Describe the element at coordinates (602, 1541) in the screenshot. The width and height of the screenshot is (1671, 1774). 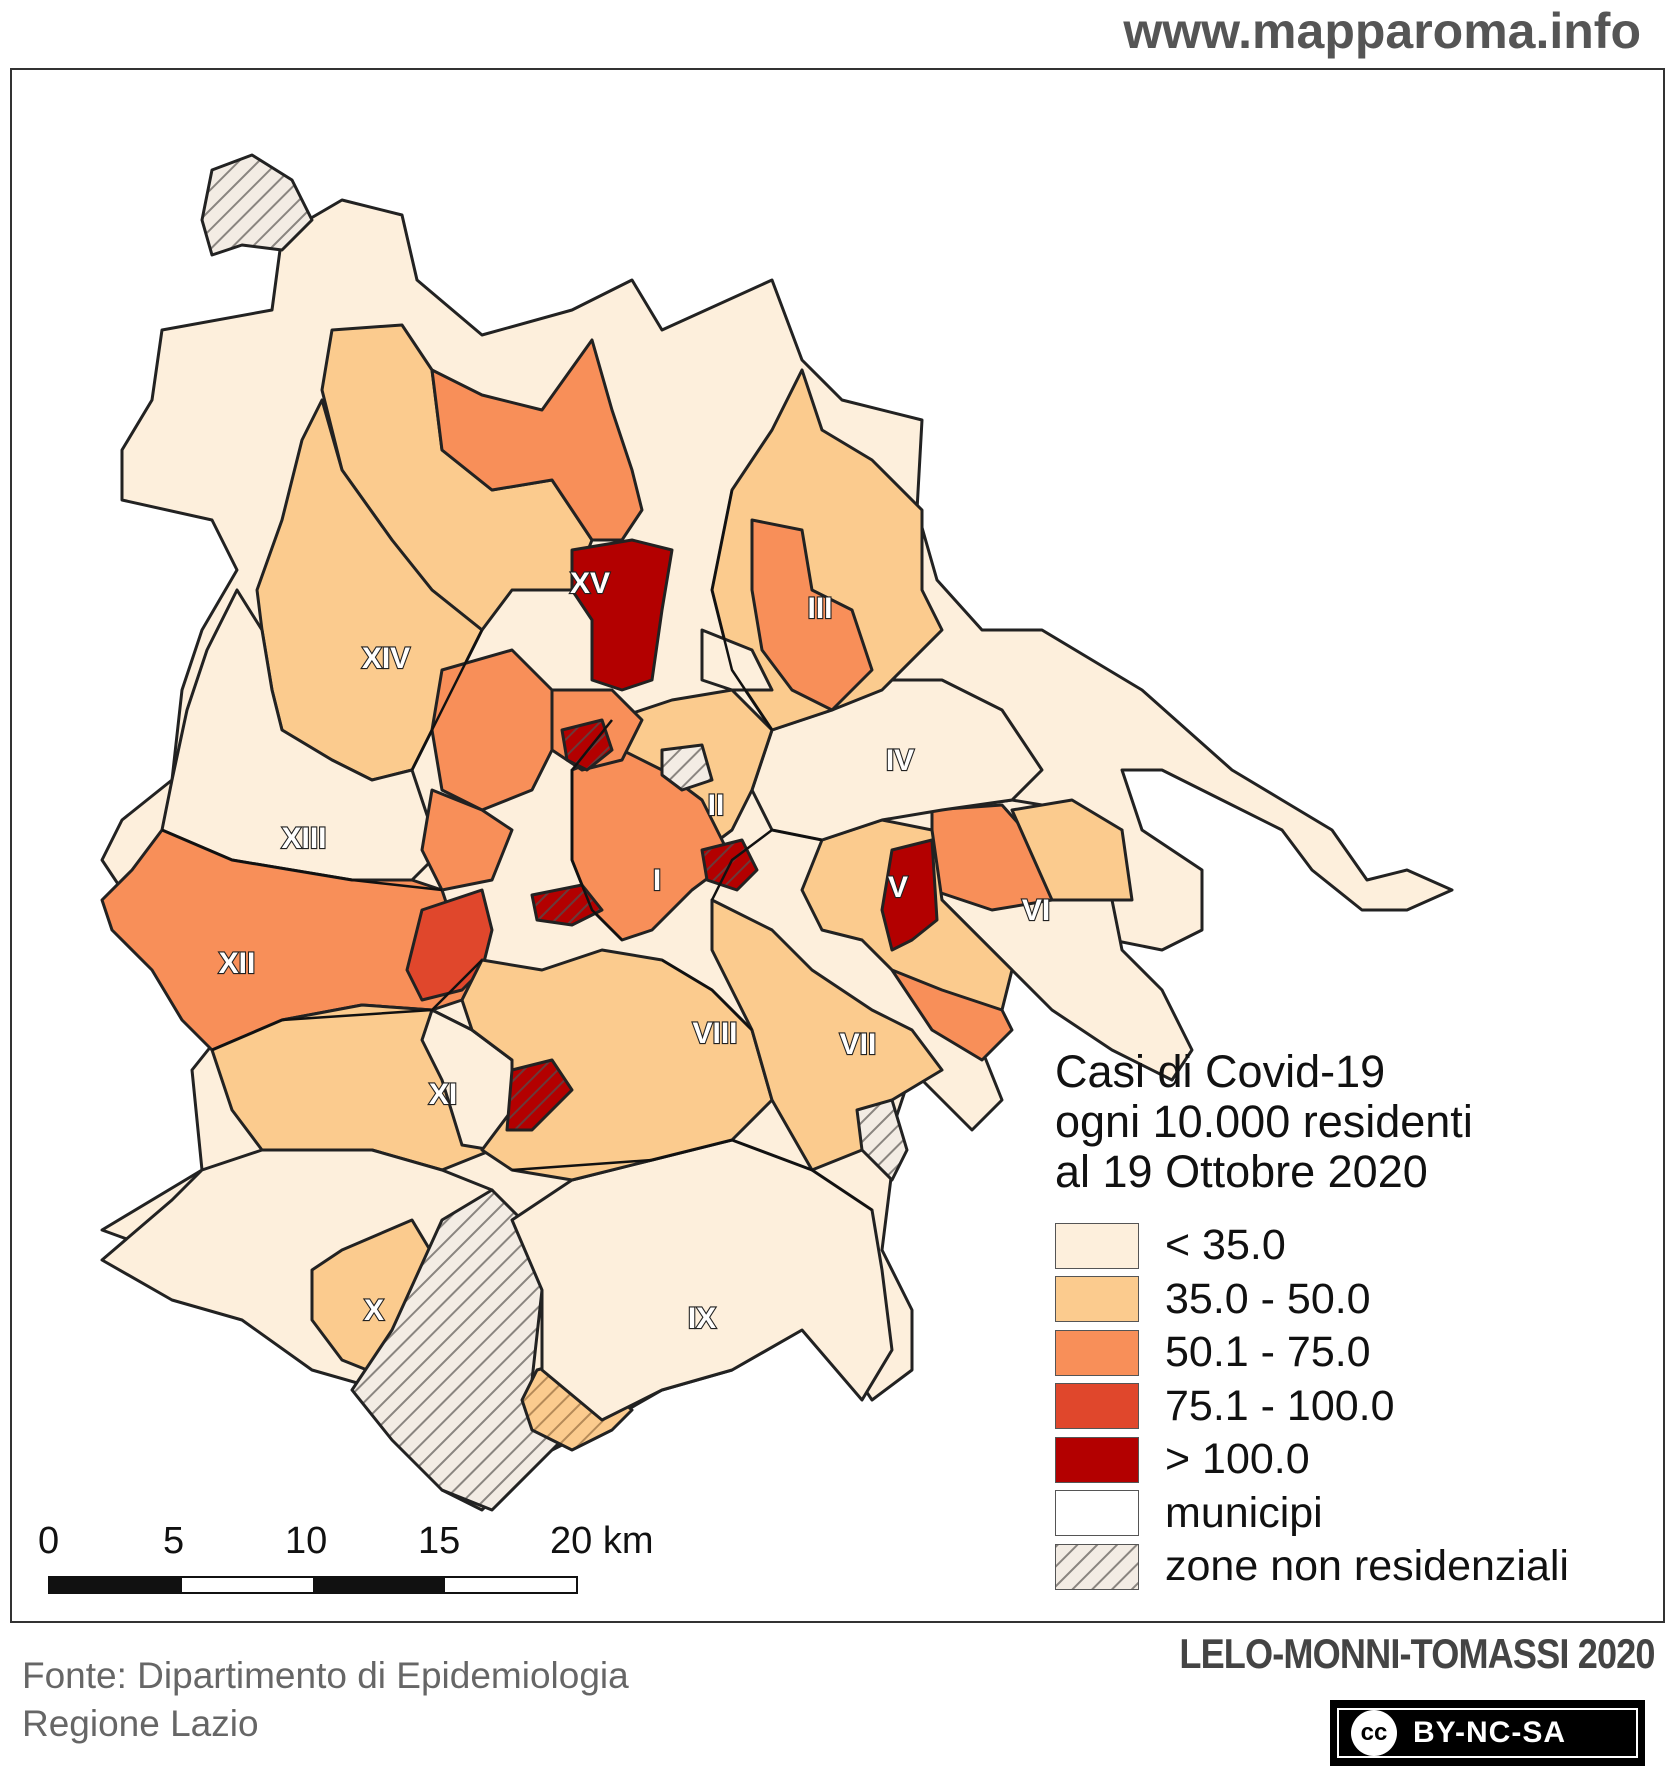
I see `scale-tick-label: 20 km` at that location.